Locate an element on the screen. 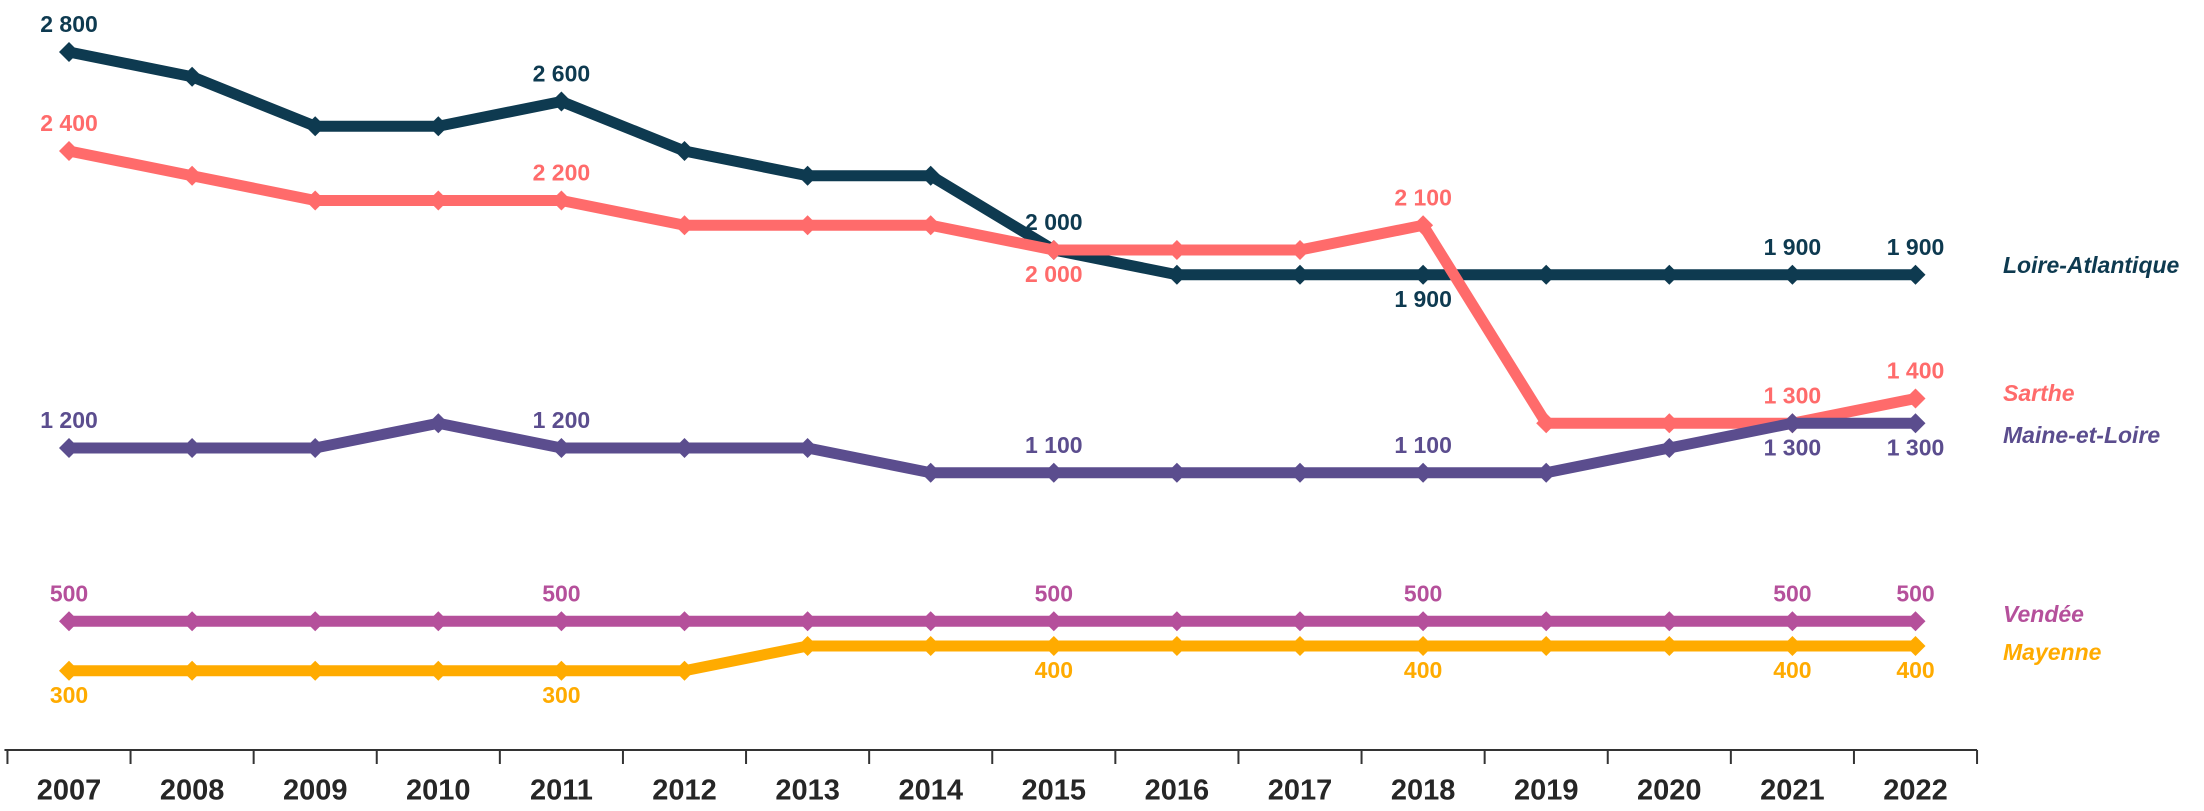 Image resolution: width=2204 pixels, height=811 pixels. x-tick-label: 2020 is located at coordinates (1669, 791).